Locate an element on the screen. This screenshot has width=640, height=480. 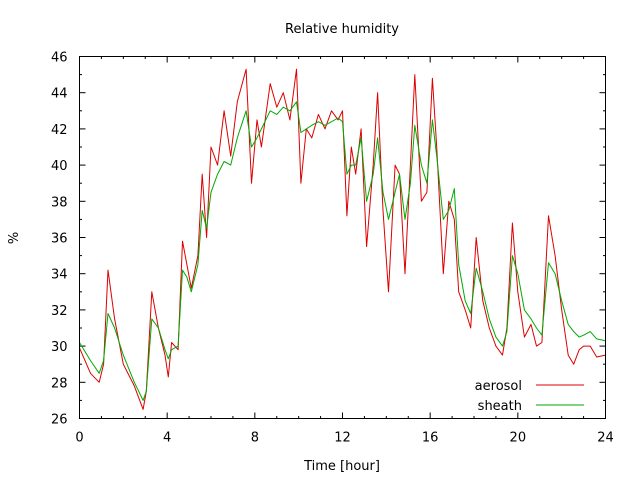
legend-label-sheath: sheath is located at coordinates (500, 406).